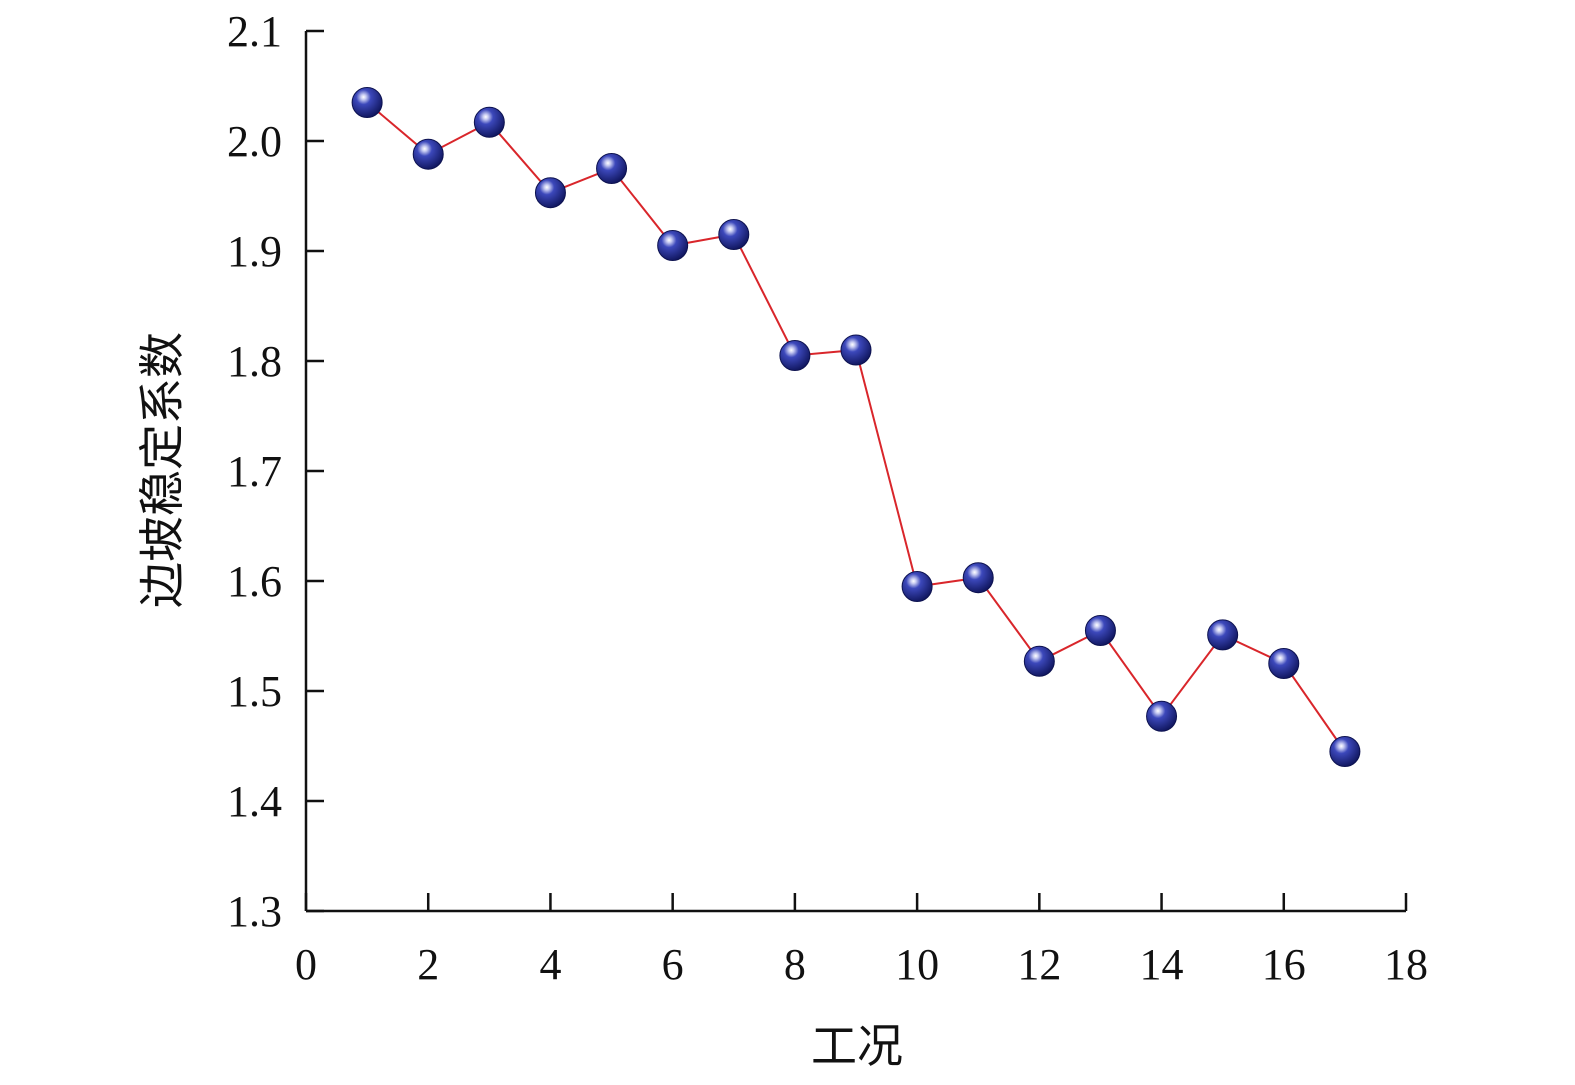 This screenshot has height=1085, width=1575. I want to click on y-tick-label: 2.0, so click(254, 141).